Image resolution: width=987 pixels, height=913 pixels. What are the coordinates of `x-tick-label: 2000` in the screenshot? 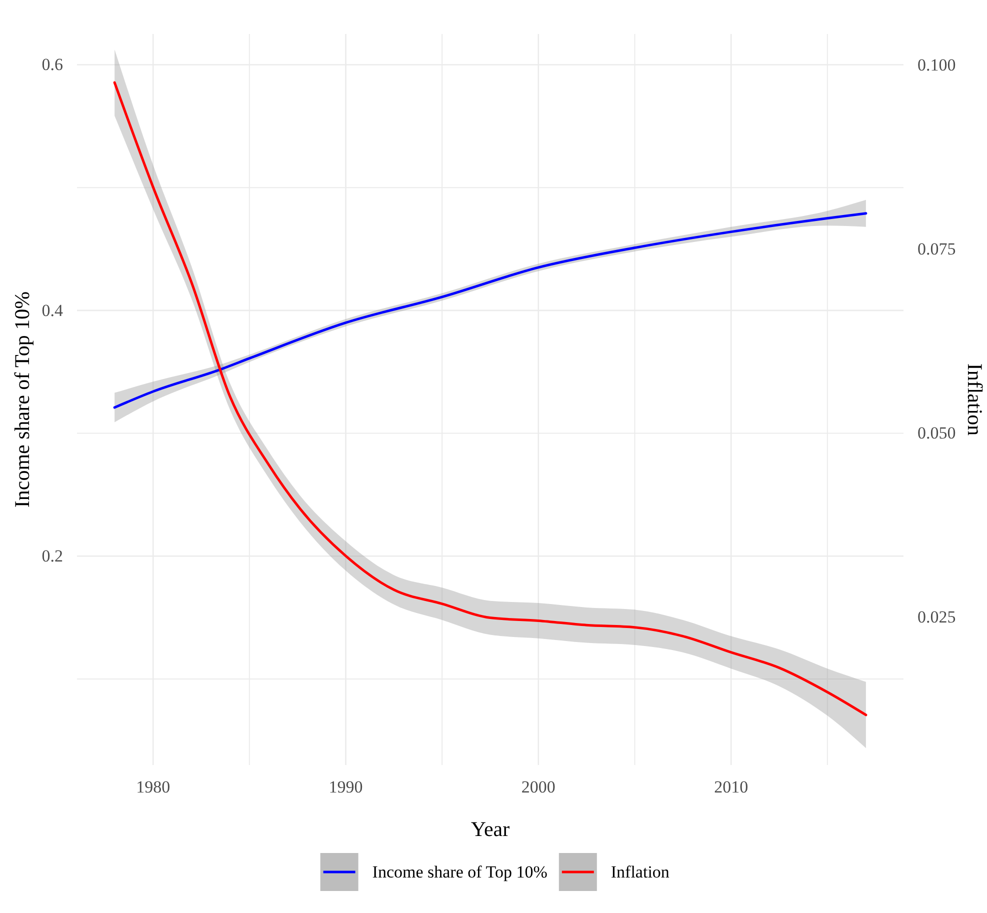 It's located at (538, 787).